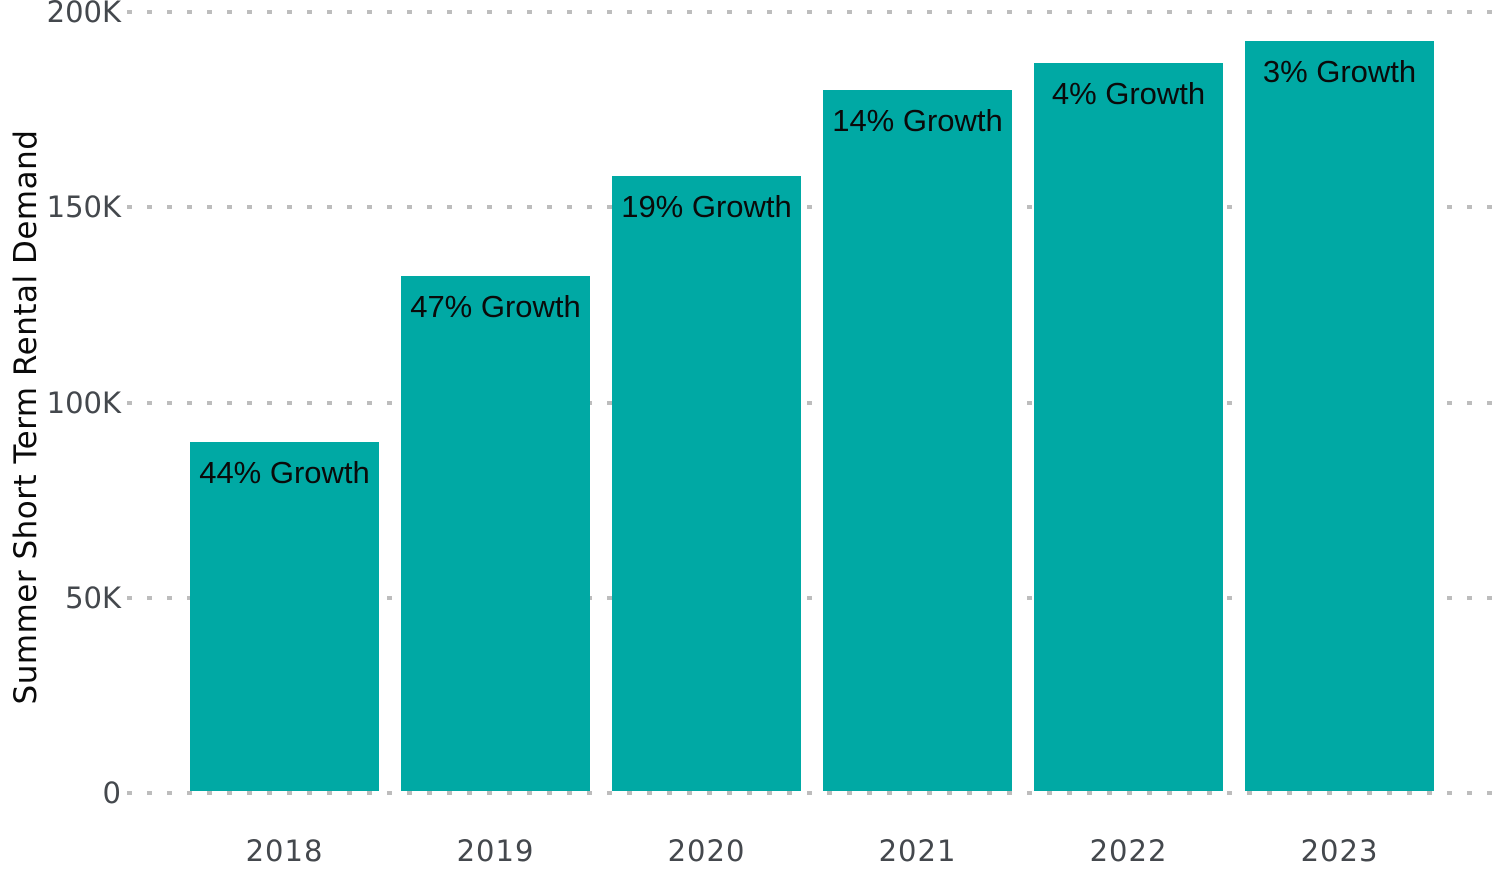  Describe the element at coordinates (495, 851) in the screenshot. I see `x-tick-label-2019: 2019` at that location.